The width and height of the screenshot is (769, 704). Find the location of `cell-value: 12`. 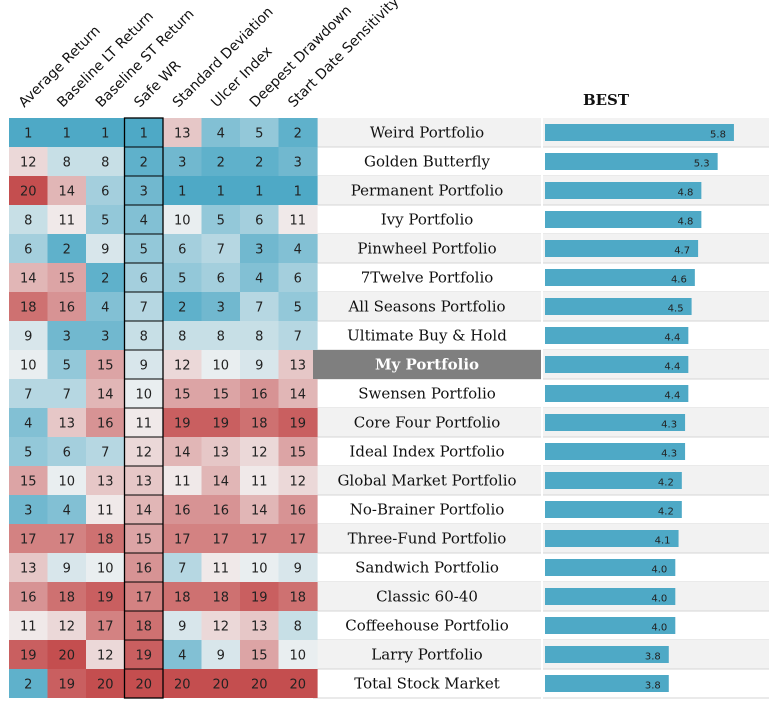

cell-value: 12 is located at coordinates (143, 453).